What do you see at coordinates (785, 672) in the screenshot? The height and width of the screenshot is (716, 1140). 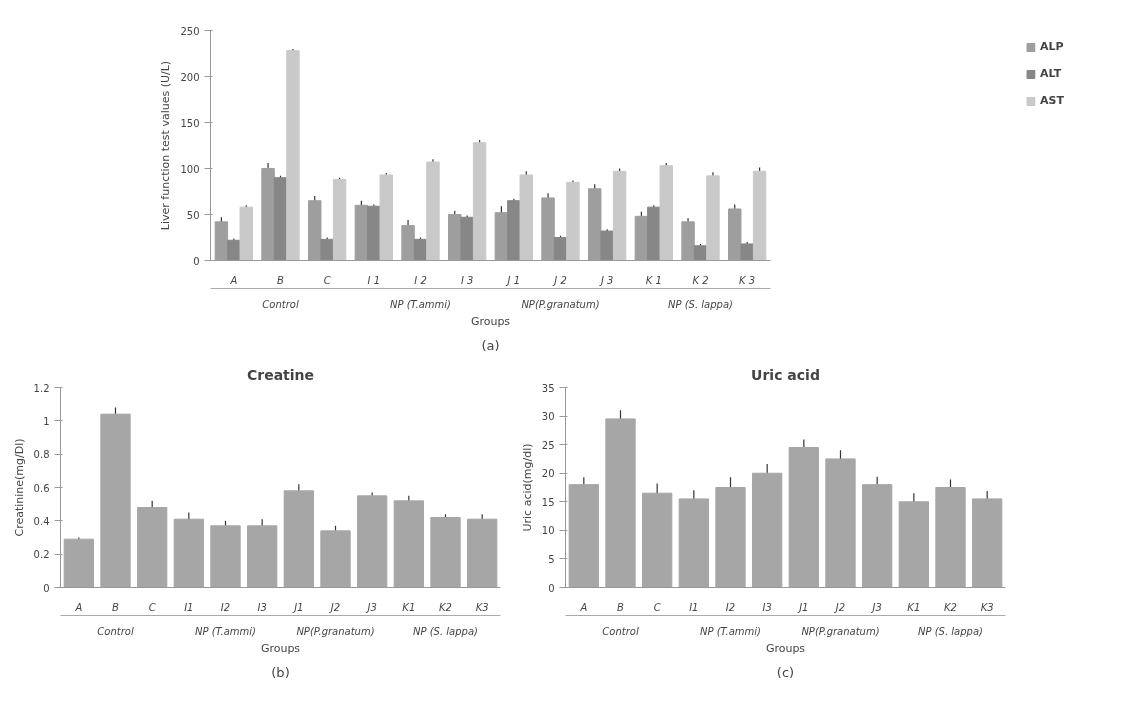 I see `text: (c)` at bounding box center [785, 672].